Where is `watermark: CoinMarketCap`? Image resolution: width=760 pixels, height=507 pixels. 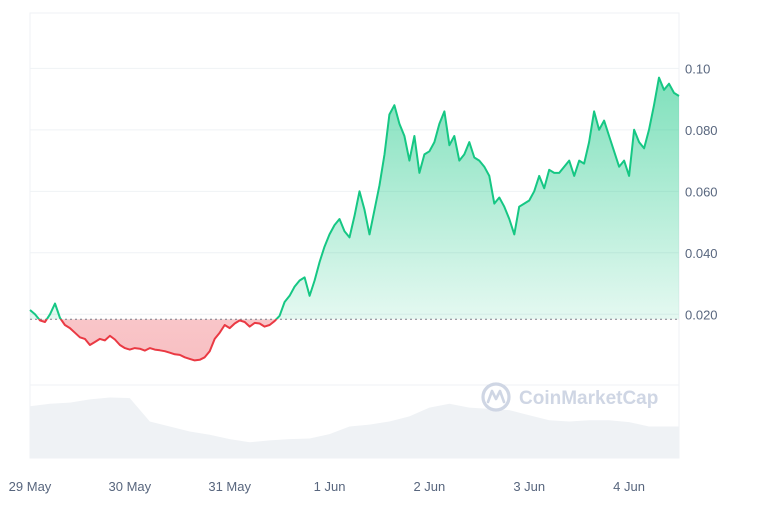 watermark: CoinMarketCap is located at coordinates (569, 397).